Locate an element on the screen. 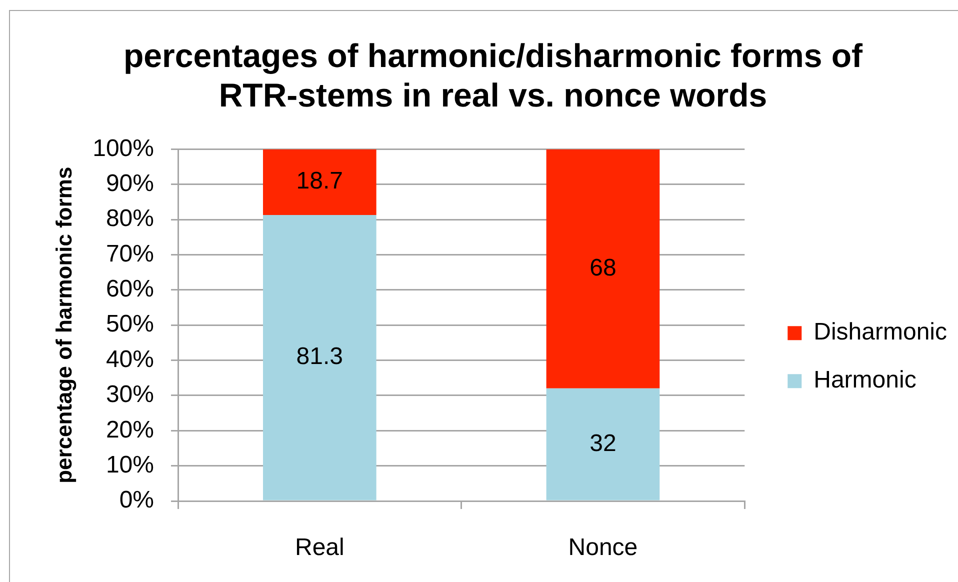  data-label: 81.3 is located at coordinates (320, 356).